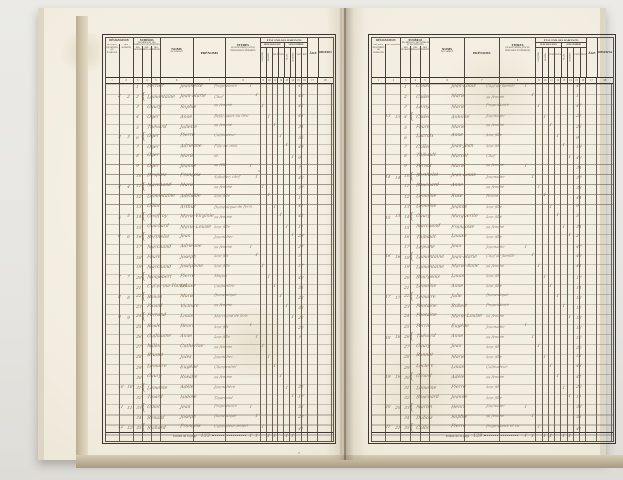 This screenshot has width=623, height=480. What do you see at coordinates (243, 262) in the screenshot?
I see `cell-col-titres` at bounding box center [243, 262].